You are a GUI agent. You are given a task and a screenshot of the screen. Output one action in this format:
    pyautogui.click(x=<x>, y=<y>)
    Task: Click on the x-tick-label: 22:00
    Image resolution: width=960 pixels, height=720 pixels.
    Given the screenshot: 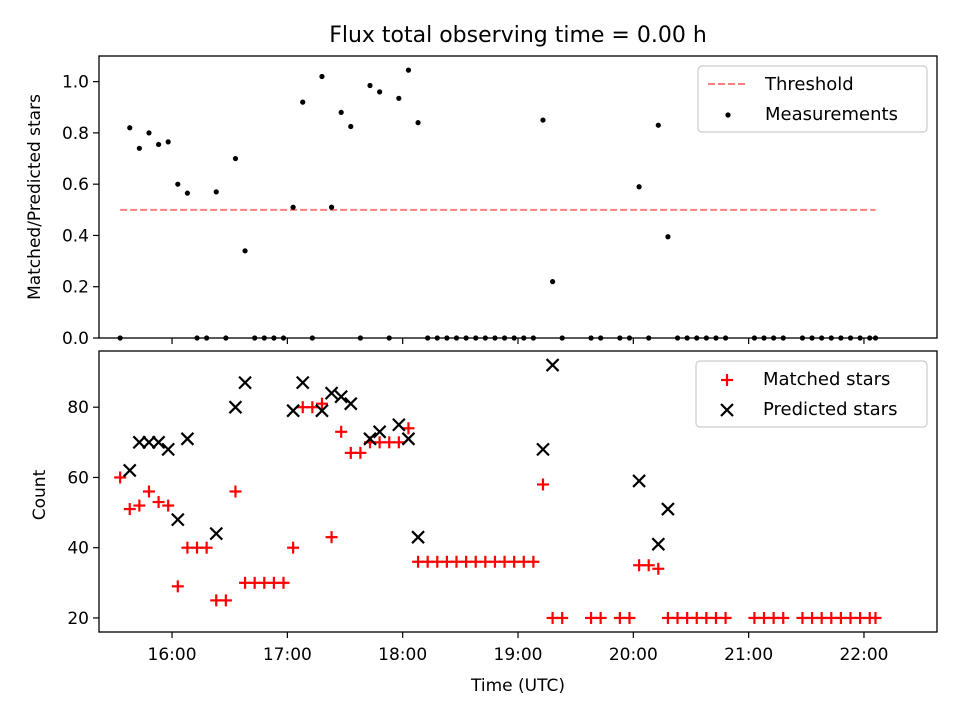 What is the action you would take?
    pyautogui.click(x=863, y=655)
    